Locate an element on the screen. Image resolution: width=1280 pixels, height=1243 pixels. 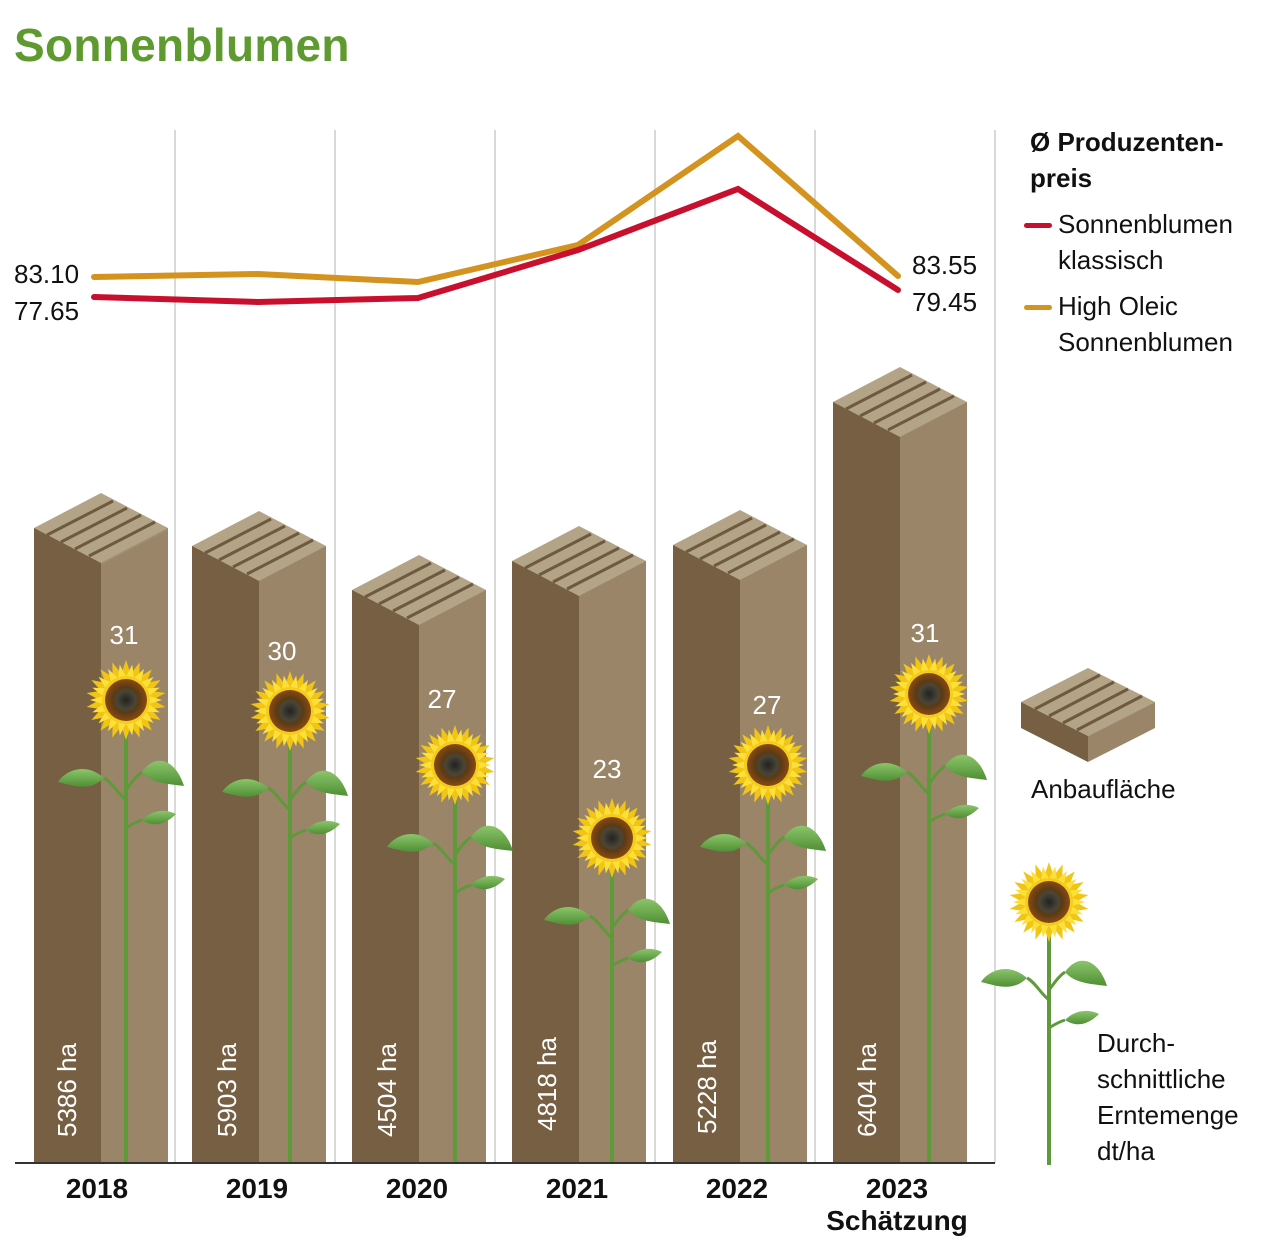
yield-label-2019: 30 is located at coordinates (282, 651).